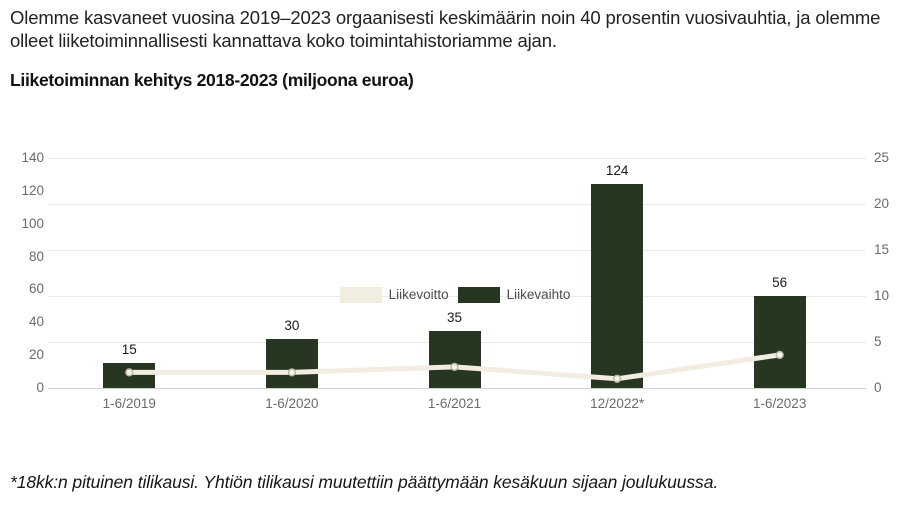  What do you see at coordinates (32, 190) in the screenshot?
I see `y-axis-left-tick: 120` at bounding box center [32, 190].